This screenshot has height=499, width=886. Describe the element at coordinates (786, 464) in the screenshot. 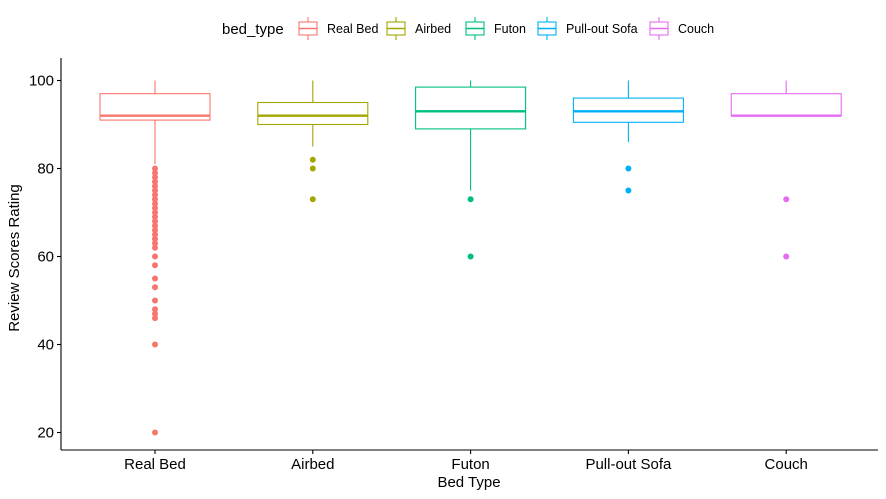

I see `x-tick-label: Couch` at that location.